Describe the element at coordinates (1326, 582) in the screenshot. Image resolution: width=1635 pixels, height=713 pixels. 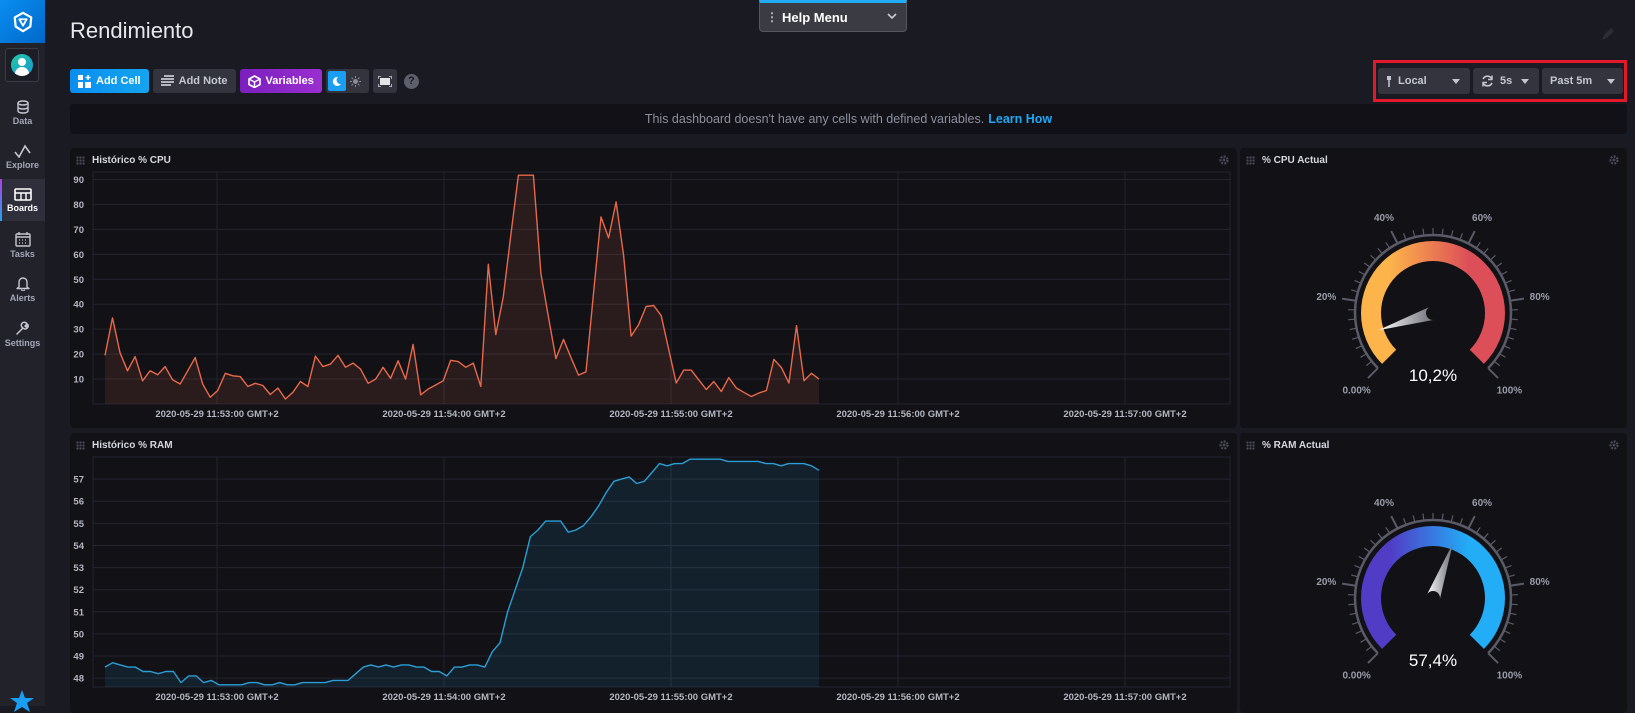
I see `svg-text: 20%` at that location.